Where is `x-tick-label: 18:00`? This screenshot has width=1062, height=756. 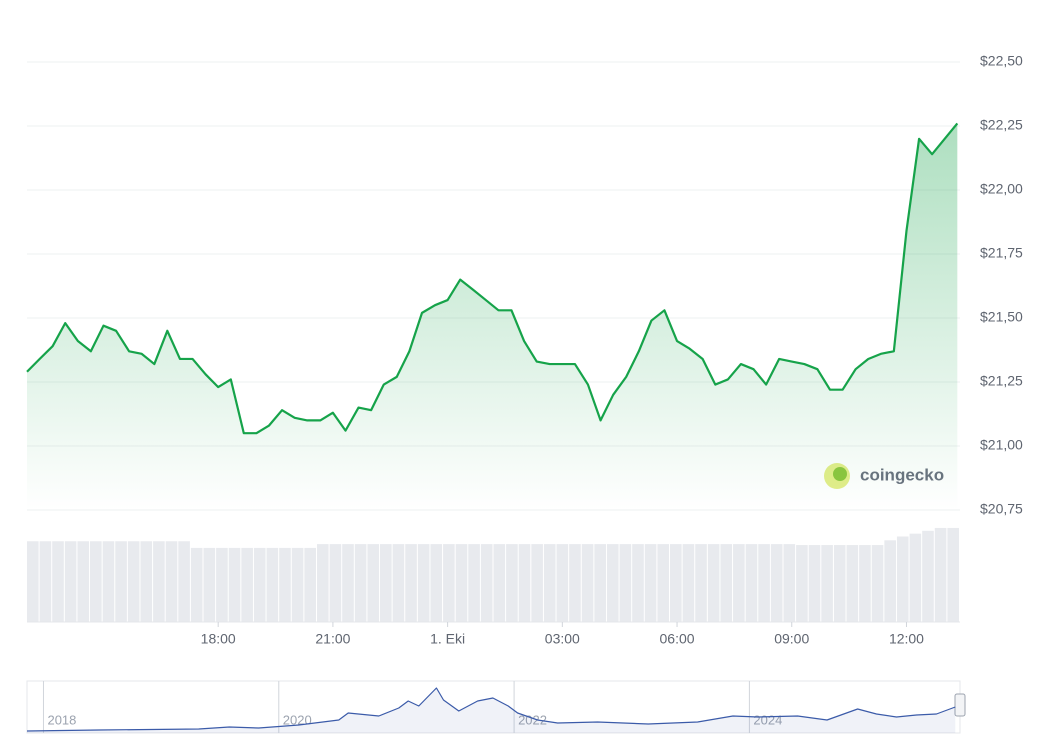
x-tick-label: 18:00 is located at coordinates (218, 639).